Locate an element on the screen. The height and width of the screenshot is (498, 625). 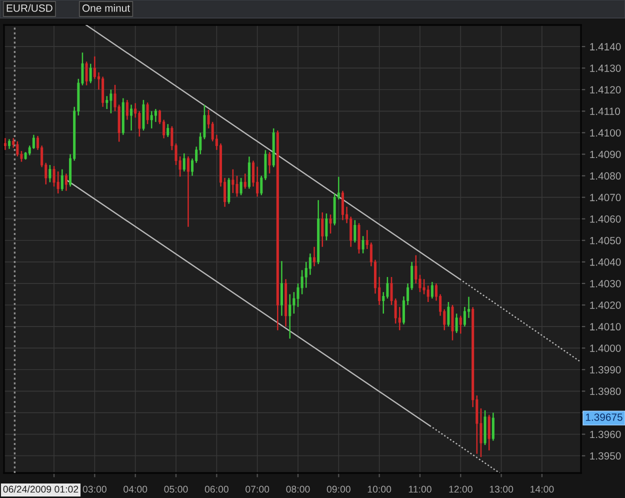
y-tick-label: 1.3960 is located at coordinates (605, 434).